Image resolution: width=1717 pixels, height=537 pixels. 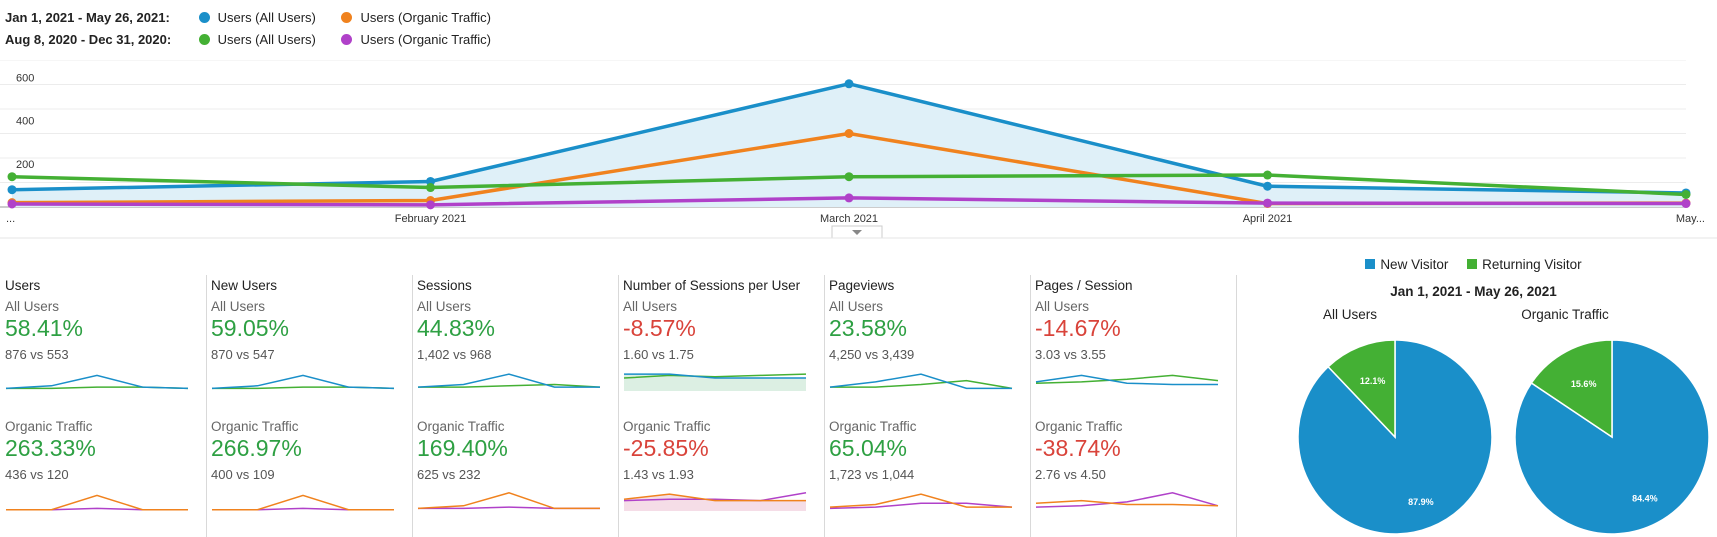 I want to click on percent-change: -14.67%, so click(x=1078, y=328).